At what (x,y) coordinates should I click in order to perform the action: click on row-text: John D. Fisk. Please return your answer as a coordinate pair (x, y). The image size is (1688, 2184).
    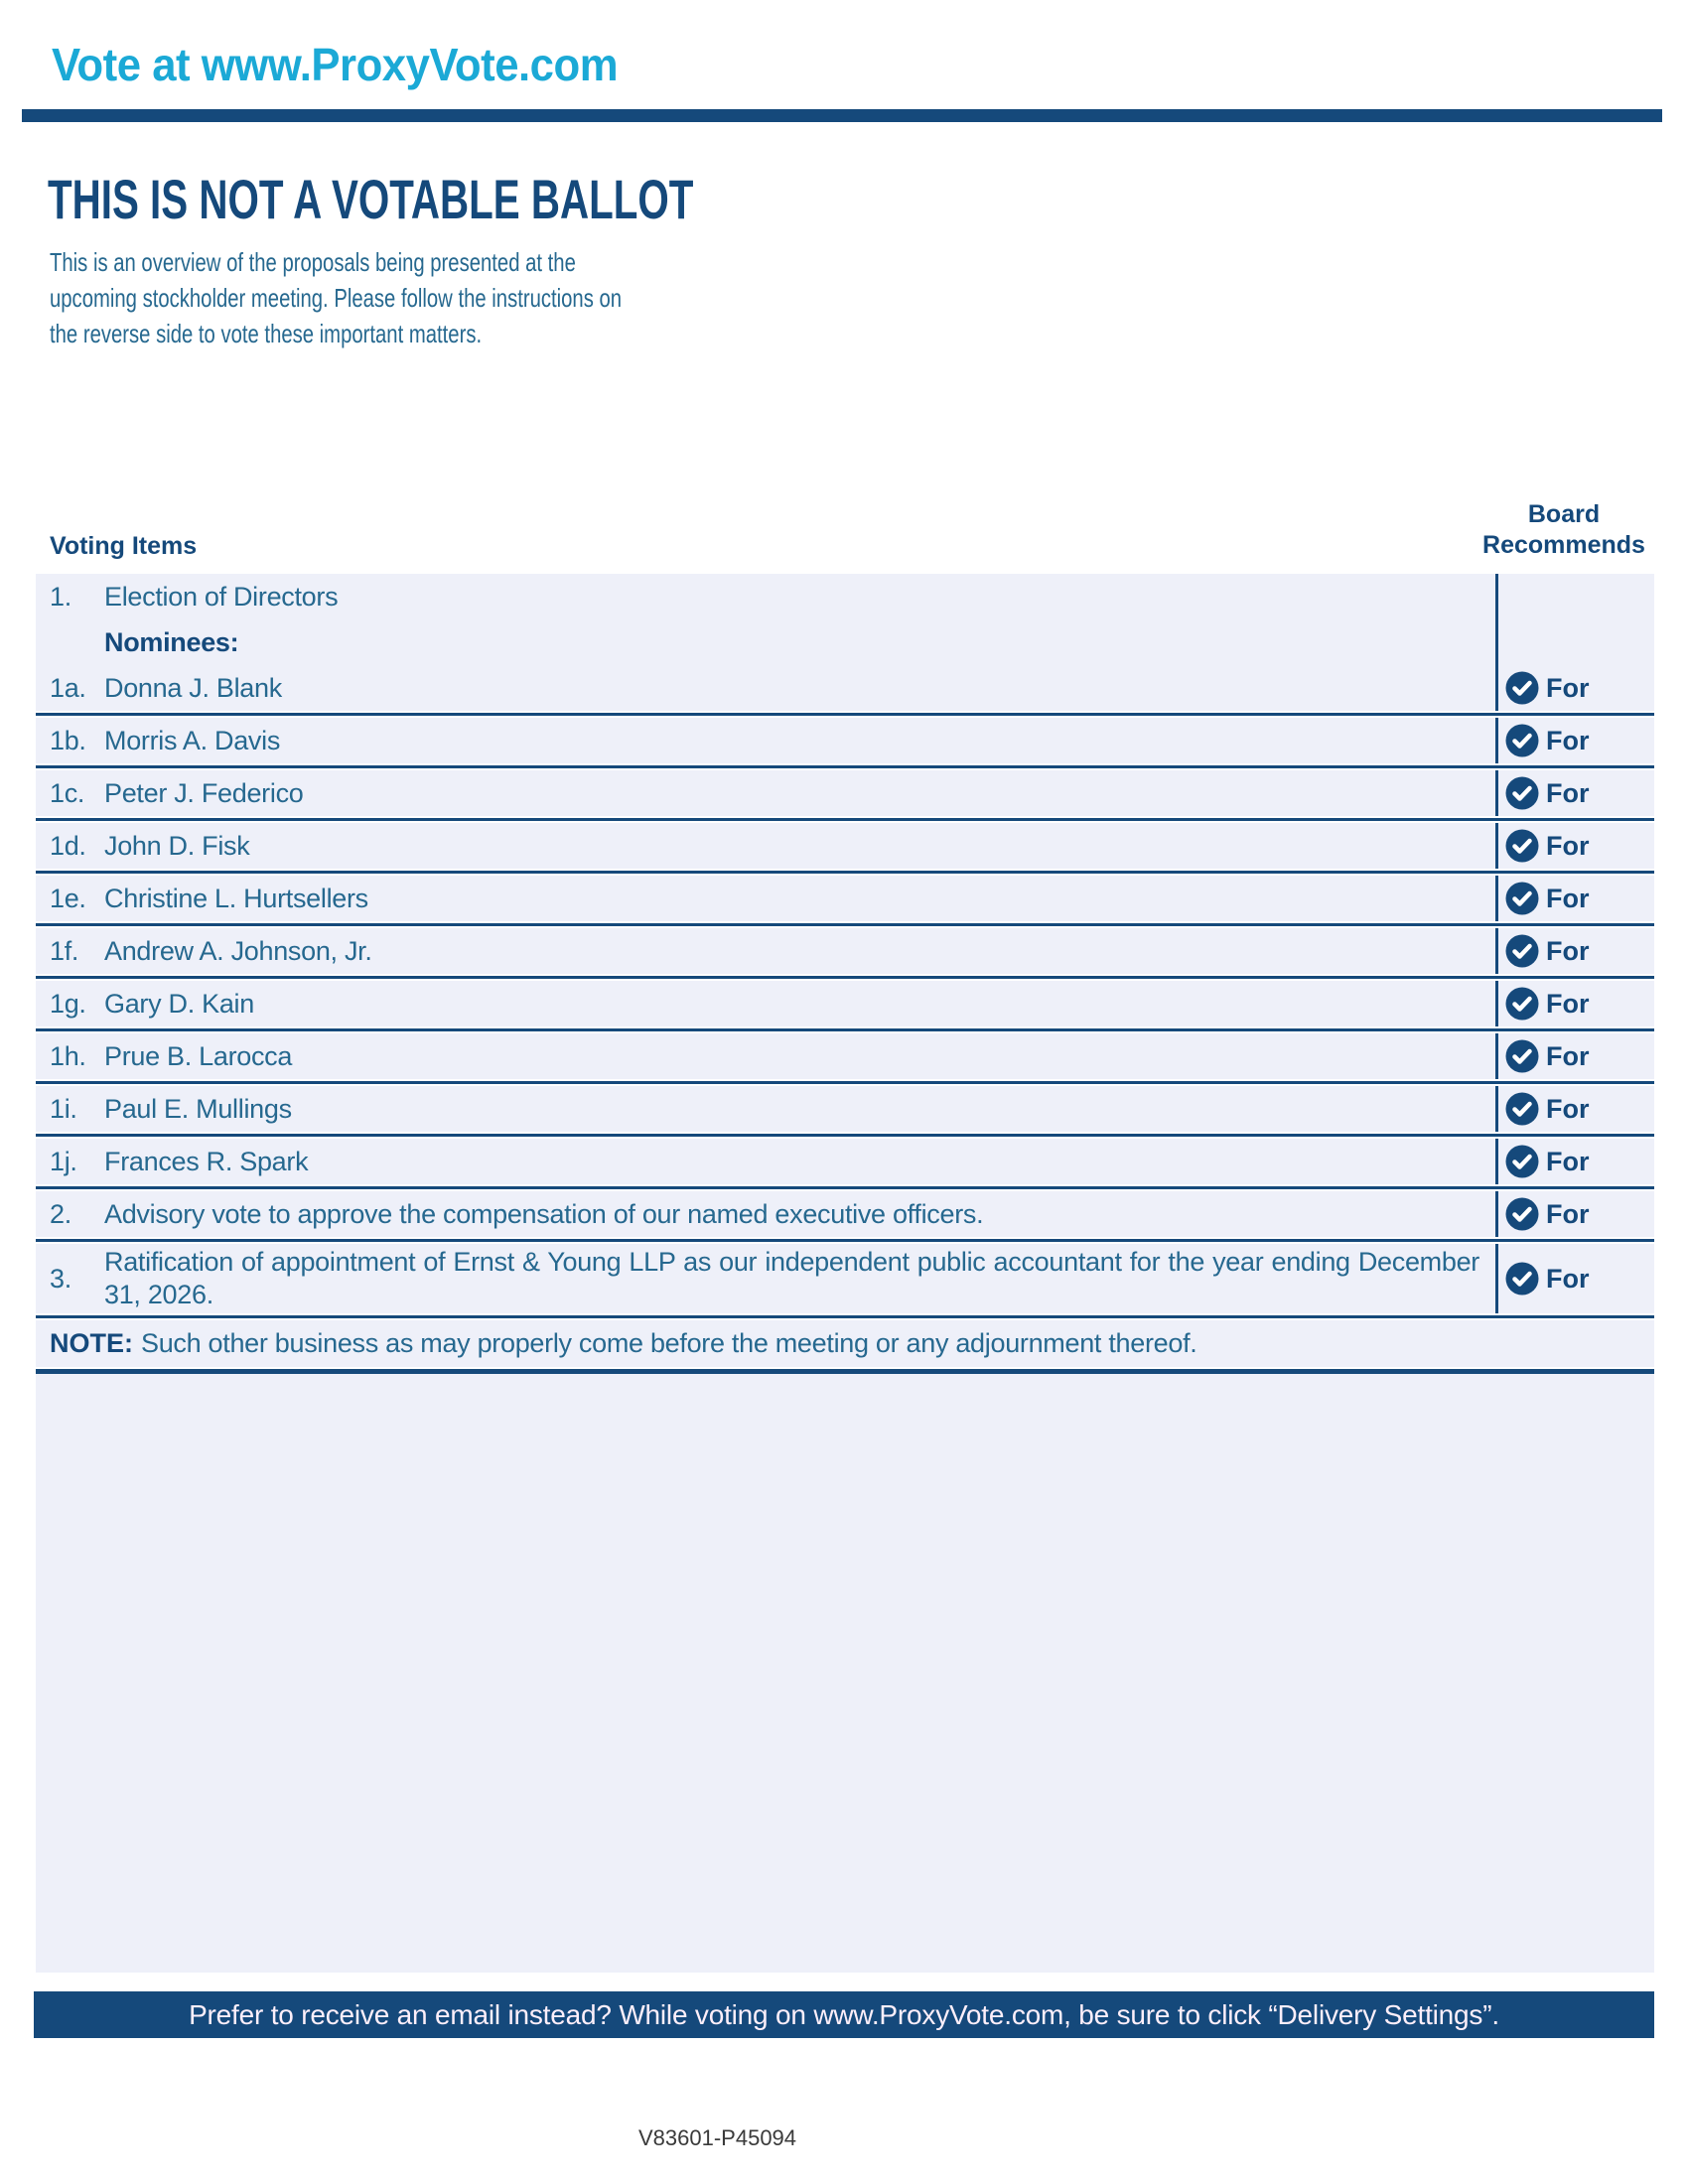
    Looking at the image, I should click on (177, 845).